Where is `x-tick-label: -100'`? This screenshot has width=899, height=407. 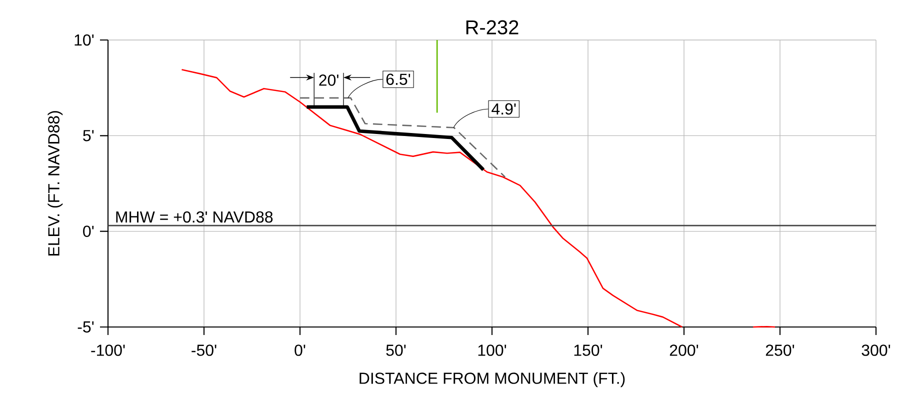 x-tick-label: -100' is located at coordinates (108, 350).